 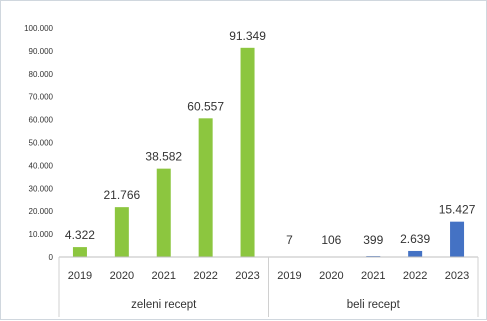 What do you see at coordinates (38, 28) in the screenshot?
I see `y-tick-label: 100.000` at bounding box center [38, 28].